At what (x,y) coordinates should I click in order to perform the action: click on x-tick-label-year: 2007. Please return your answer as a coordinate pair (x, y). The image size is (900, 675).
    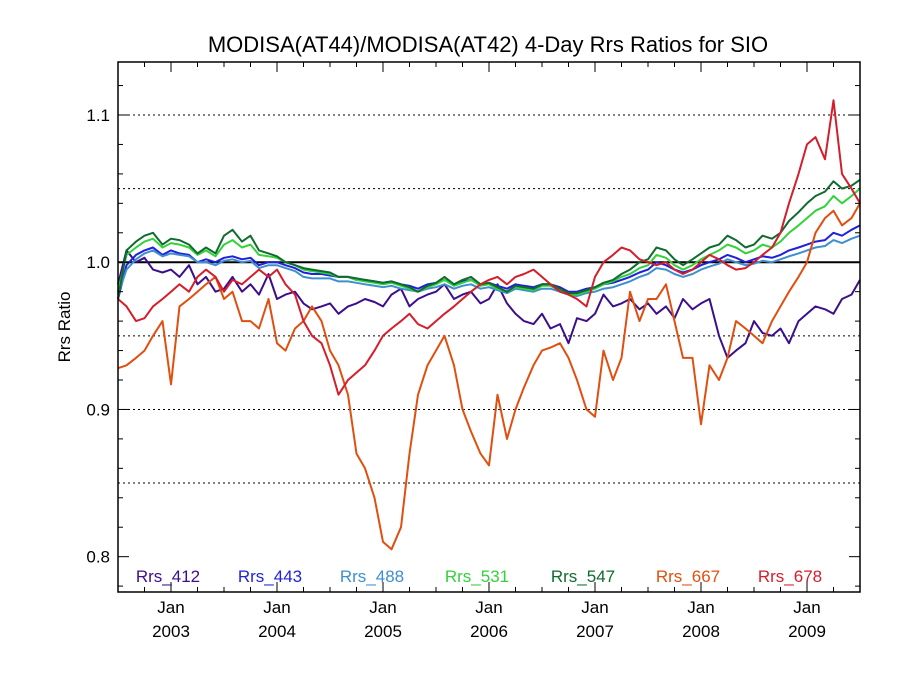
    Looking at the image, I should click on (595, 631).